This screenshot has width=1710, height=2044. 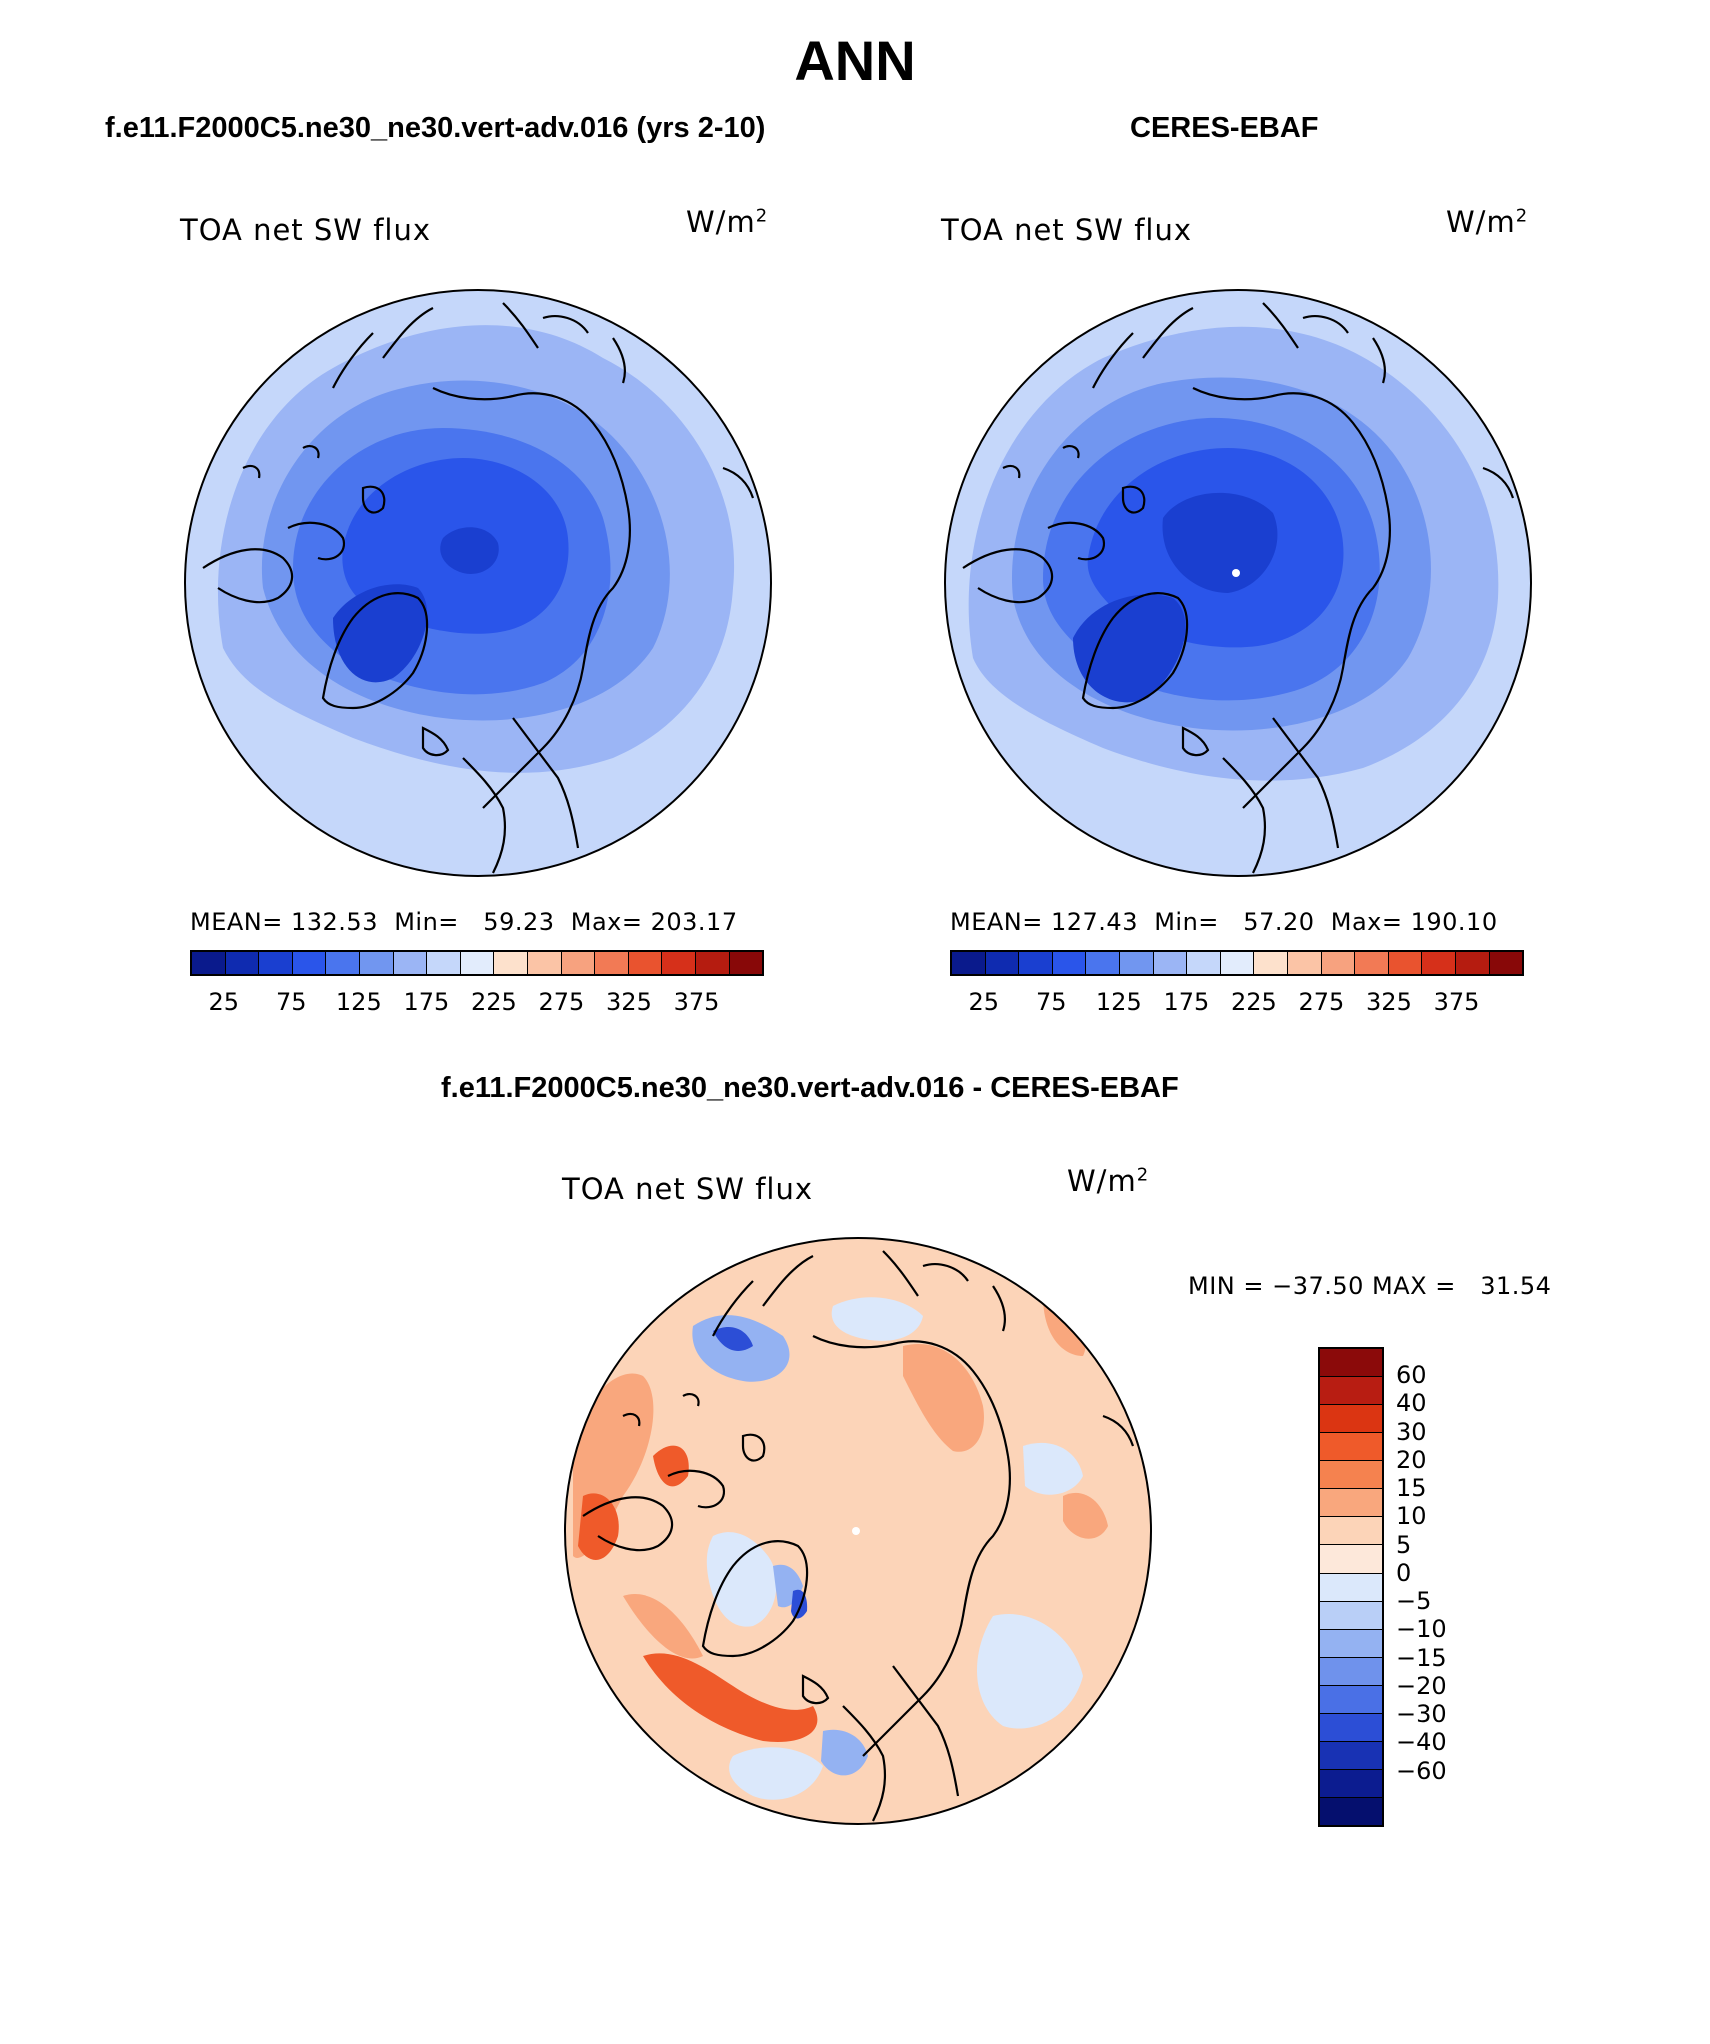 I want to click on colorbar-tick-label: −30, so click(x=1421, y=1714).